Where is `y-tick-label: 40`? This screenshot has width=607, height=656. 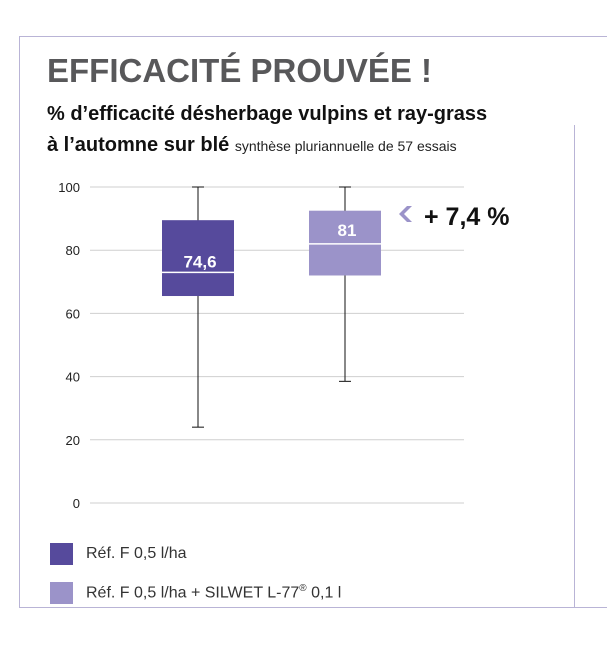 y-tick-label: 40 is located at coordinates (73, 377).